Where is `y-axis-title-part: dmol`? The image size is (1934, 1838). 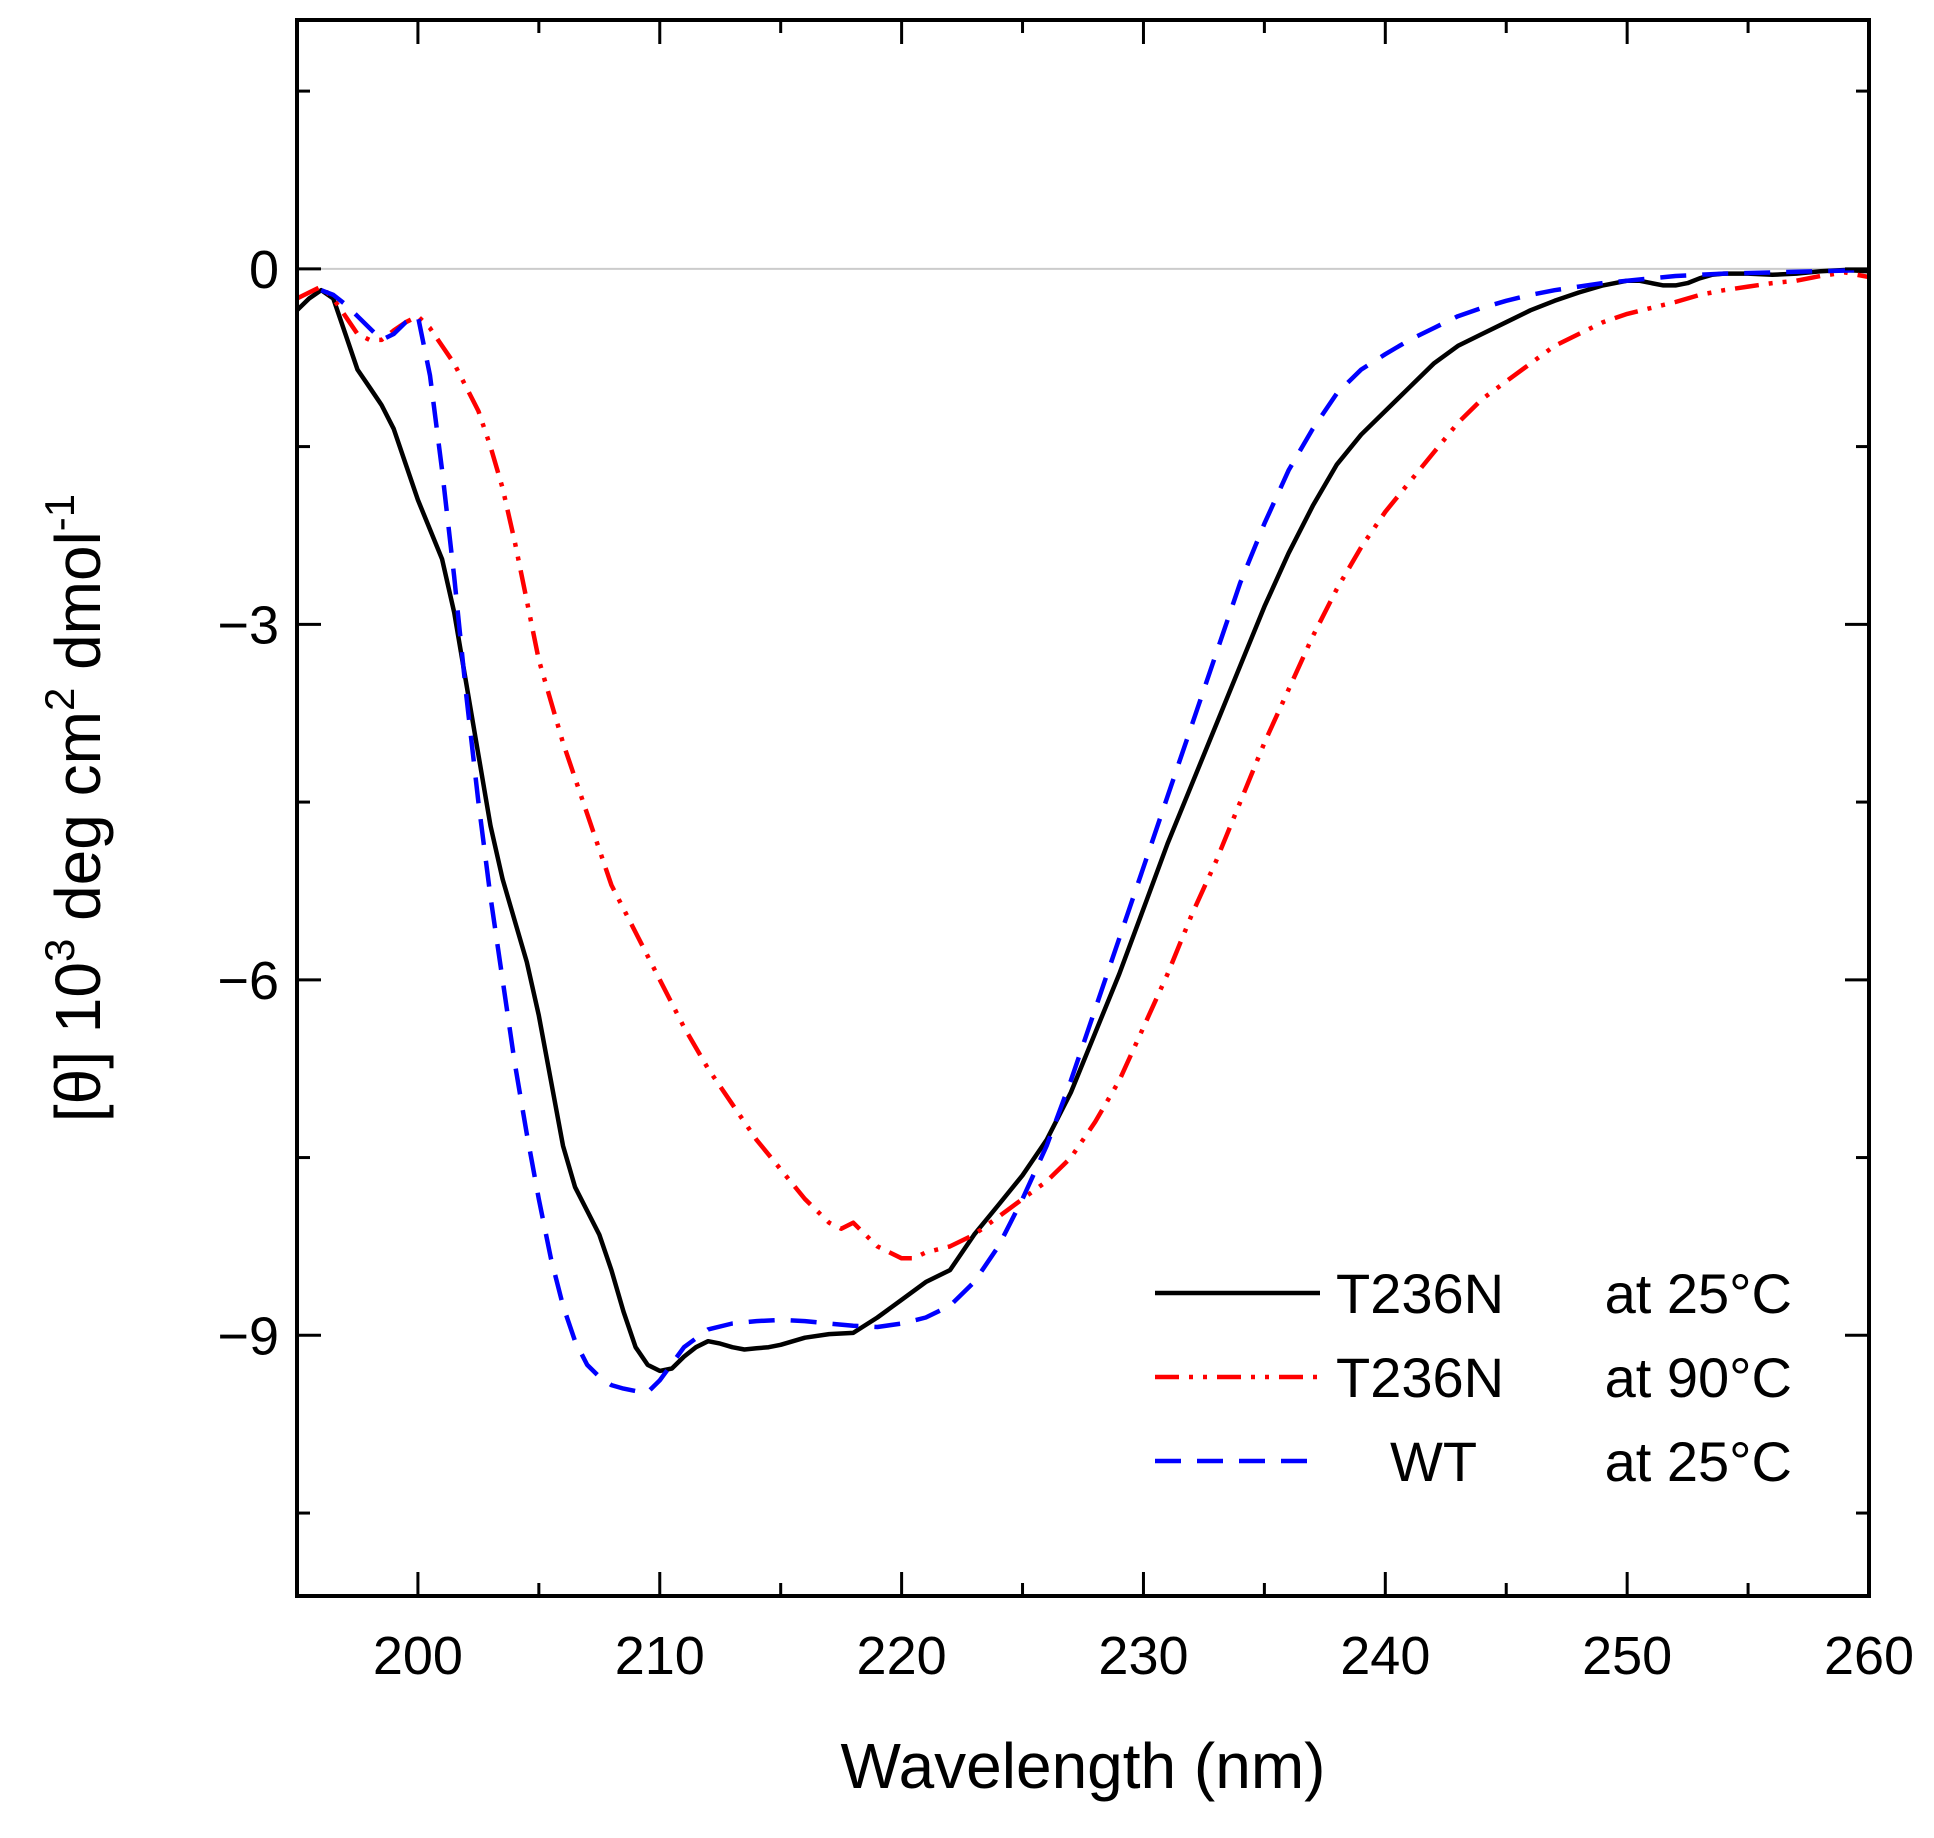
y-axis-title-part: dmol is located at coordinates (78, 609).